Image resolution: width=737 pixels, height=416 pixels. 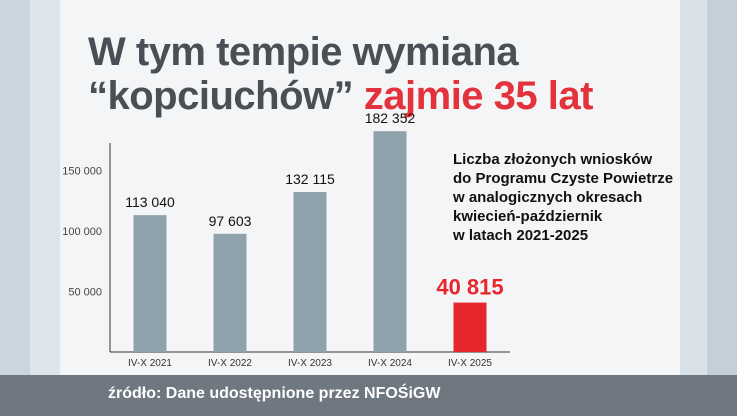 I want to click on description-line: Liczba złożonych wniosków, so click(x=553, y=159).